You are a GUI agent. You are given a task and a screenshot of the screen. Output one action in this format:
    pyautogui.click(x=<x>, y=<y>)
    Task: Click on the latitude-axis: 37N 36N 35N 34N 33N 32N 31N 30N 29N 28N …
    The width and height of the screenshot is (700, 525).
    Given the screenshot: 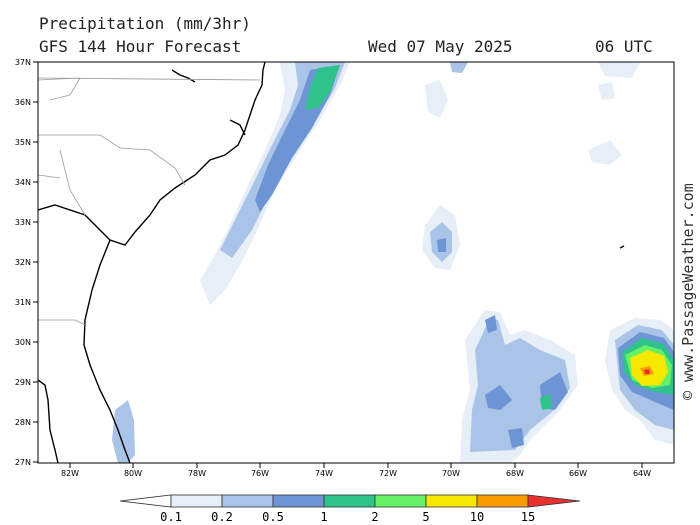 What is the action you would take?
    pyautogui.click(x=26, y=262)
    